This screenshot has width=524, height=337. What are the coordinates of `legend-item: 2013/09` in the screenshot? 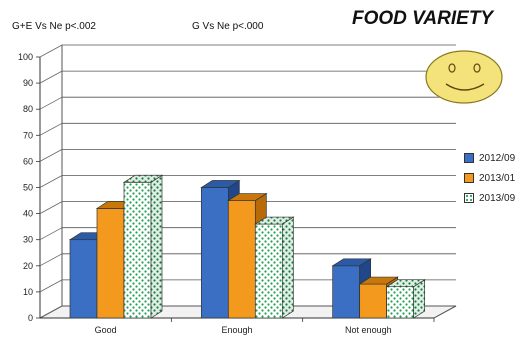 It's located at (489, 198).